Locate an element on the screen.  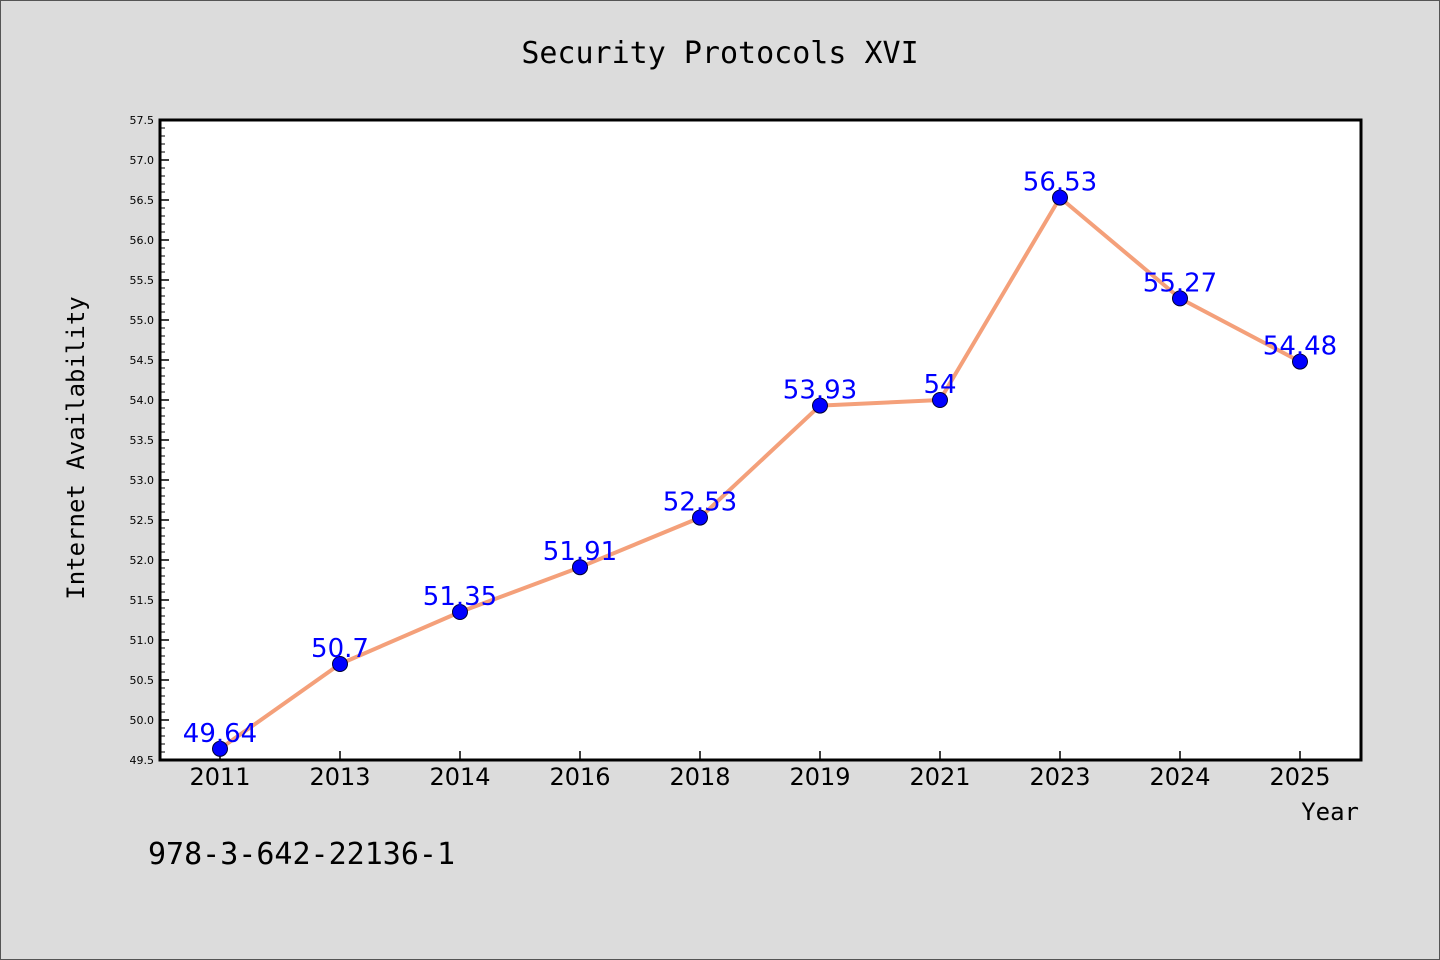
y-tick-label: 54.0 is located at coordinates (142, 400).